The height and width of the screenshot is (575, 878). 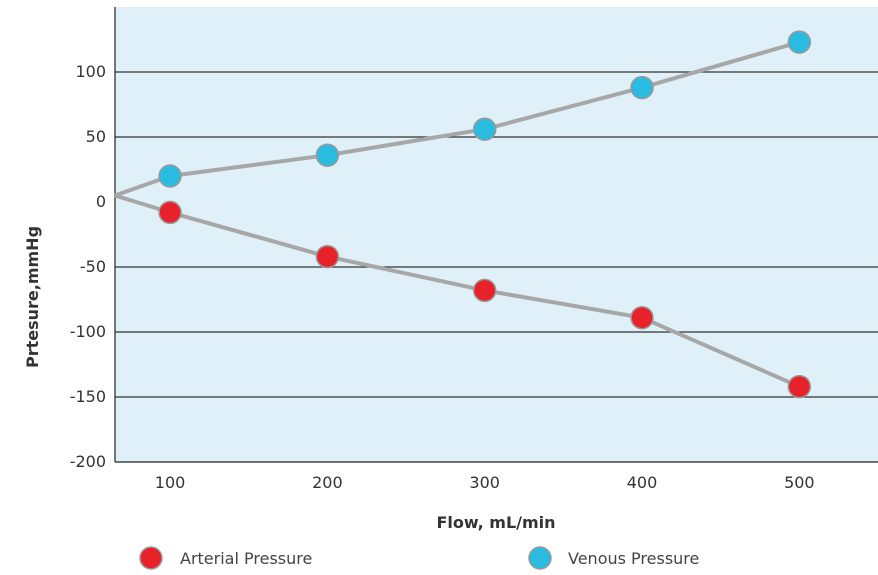 I want to click on x-axis-title: Flow, mL/min, so click(x=495, y=522).